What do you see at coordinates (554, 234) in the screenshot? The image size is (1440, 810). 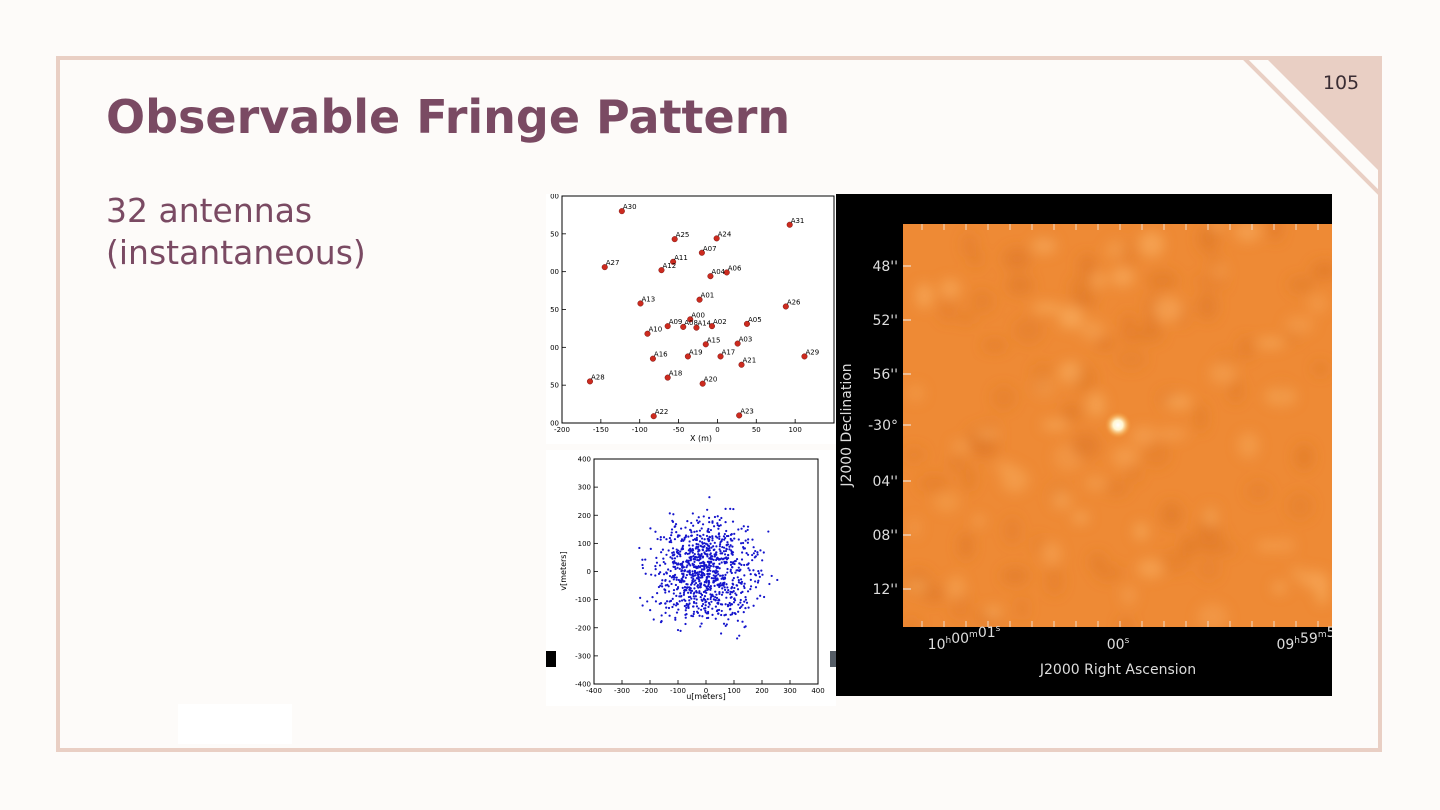 I see `layout-y-tick-label: 50` at bounding box center [554, 234].